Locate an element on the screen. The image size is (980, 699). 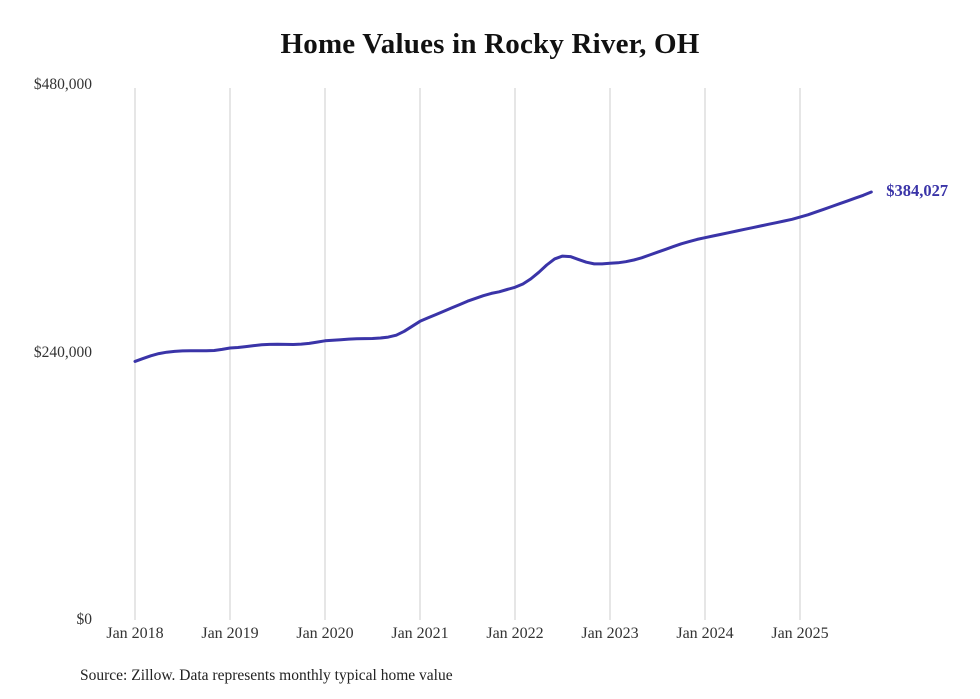
x-tick-label: Jan 2021 is located at coordinates (420, 633).